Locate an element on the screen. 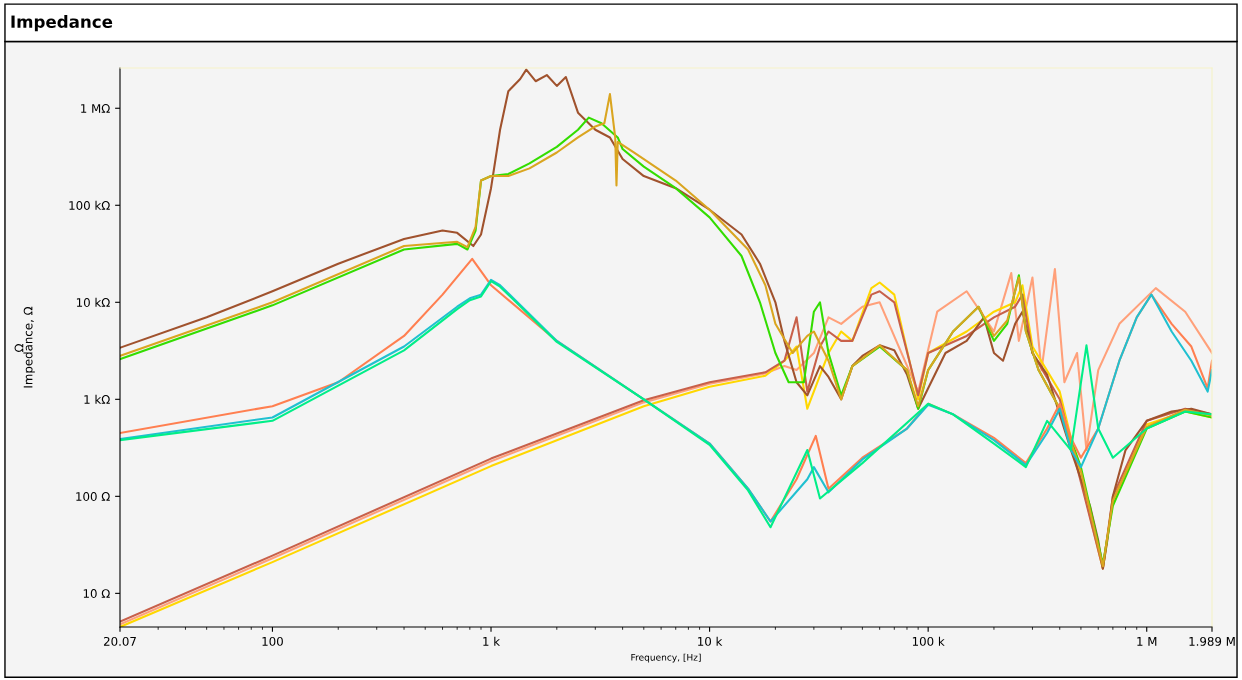 The width and height of the screenshot is (1242, 680). y-axis-title: Impedance, Ω is located at coordinates (29, 347).